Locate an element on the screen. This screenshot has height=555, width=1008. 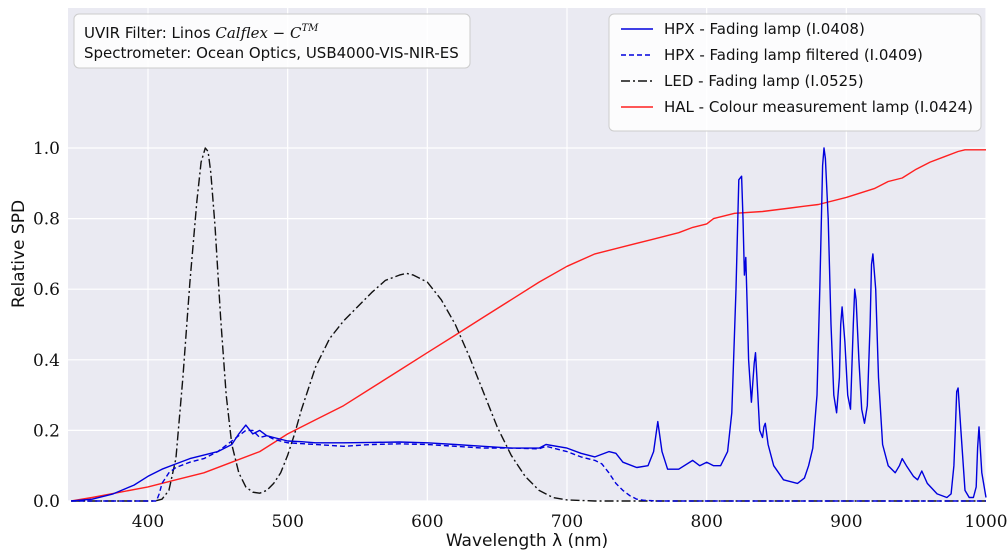
annotation-superscript: TM is located at coordinates (311, 28).